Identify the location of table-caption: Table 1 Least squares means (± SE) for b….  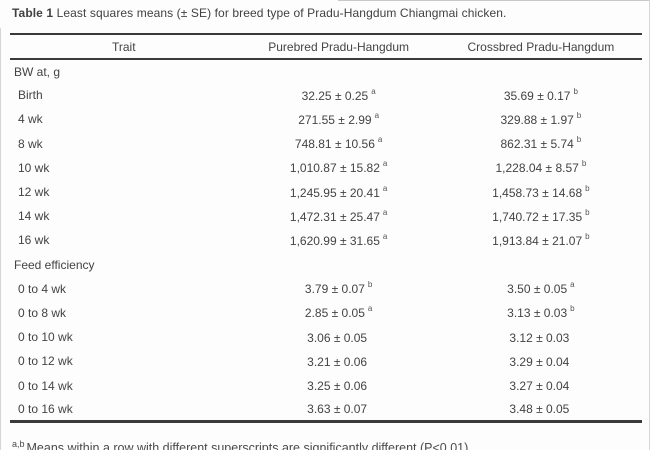
(259, 13).